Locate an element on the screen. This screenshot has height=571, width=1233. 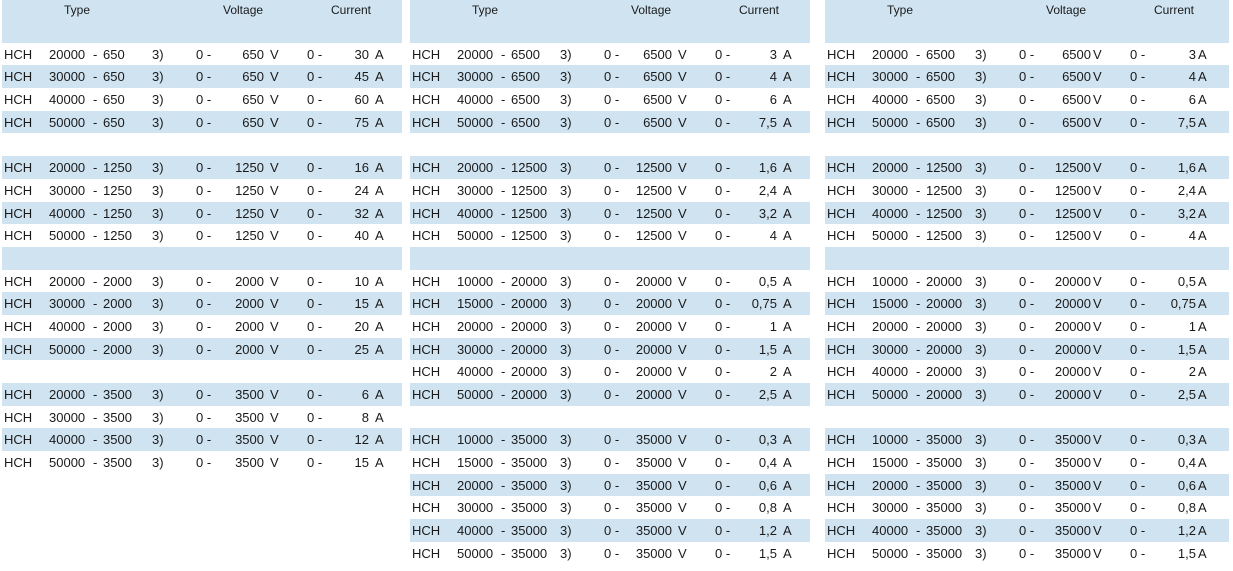
cell-volt: 650 is located at coordinates (114, 122).